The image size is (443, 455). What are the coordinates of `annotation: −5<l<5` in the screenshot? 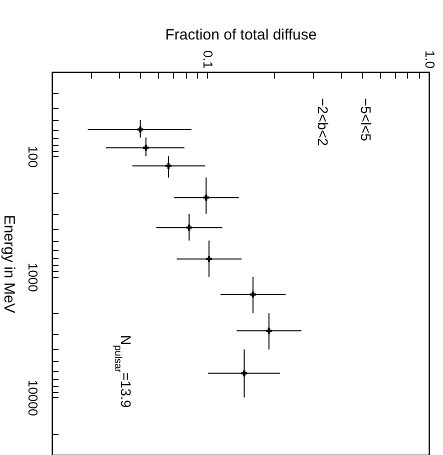 It's located at (366, 120).